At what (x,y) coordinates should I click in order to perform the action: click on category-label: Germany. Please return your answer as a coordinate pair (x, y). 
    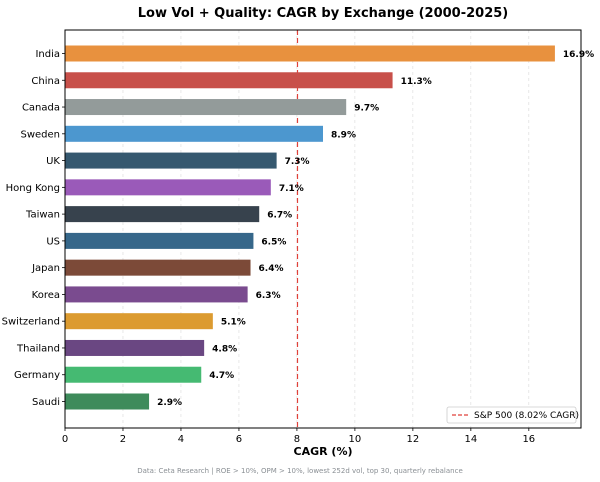
    Looking at the image, I should click on (37, 375).